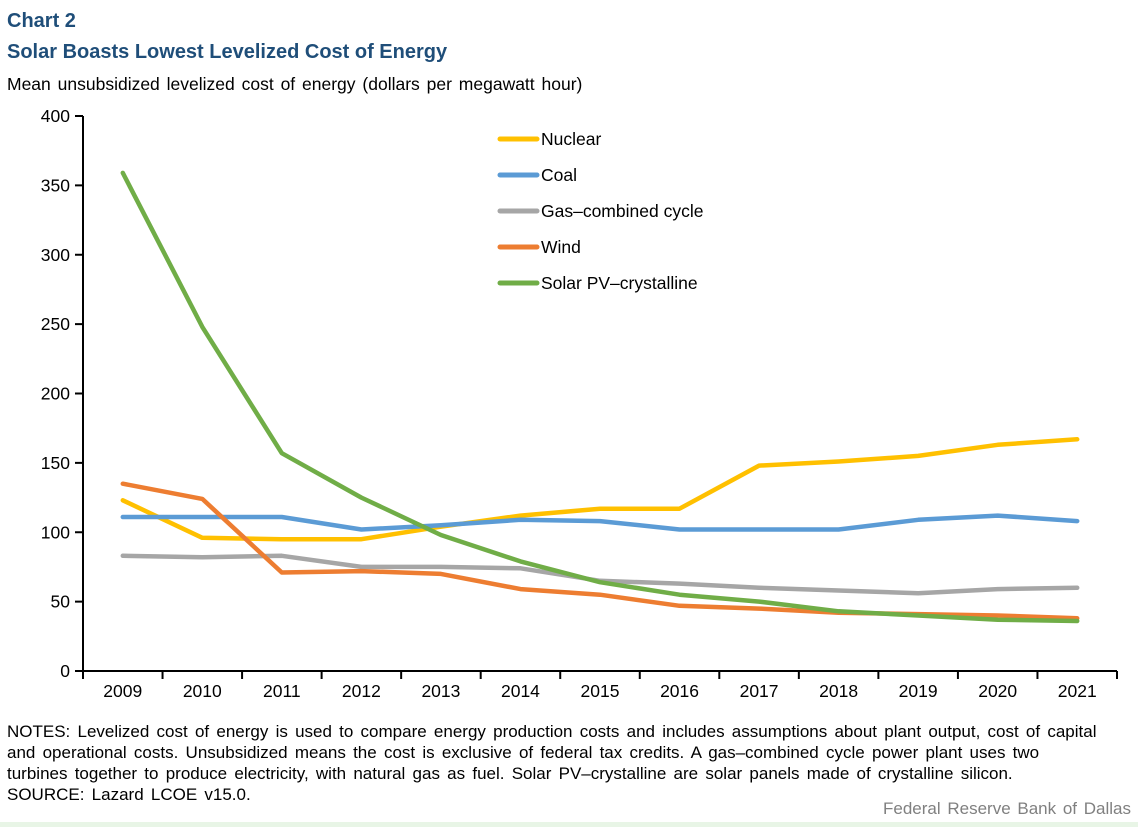 This screenshot has height=827, width=1138. I want to click on legend-label: Solar PV–crystalline, so click(619, 283).